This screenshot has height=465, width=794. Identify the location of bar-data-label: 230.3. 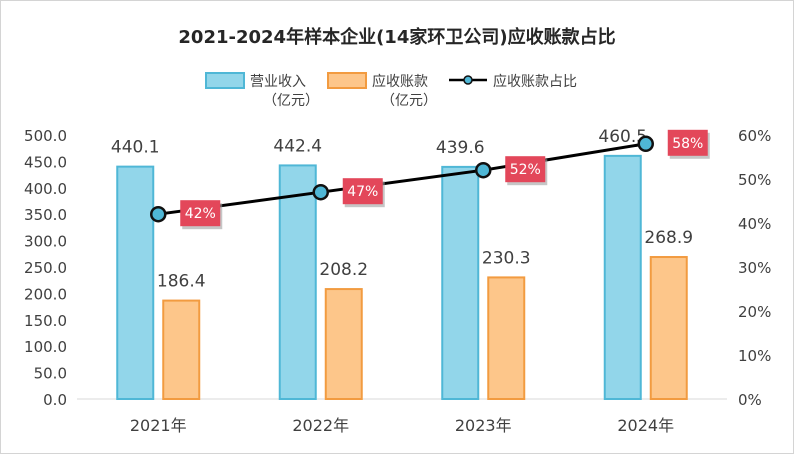
(506, 258).